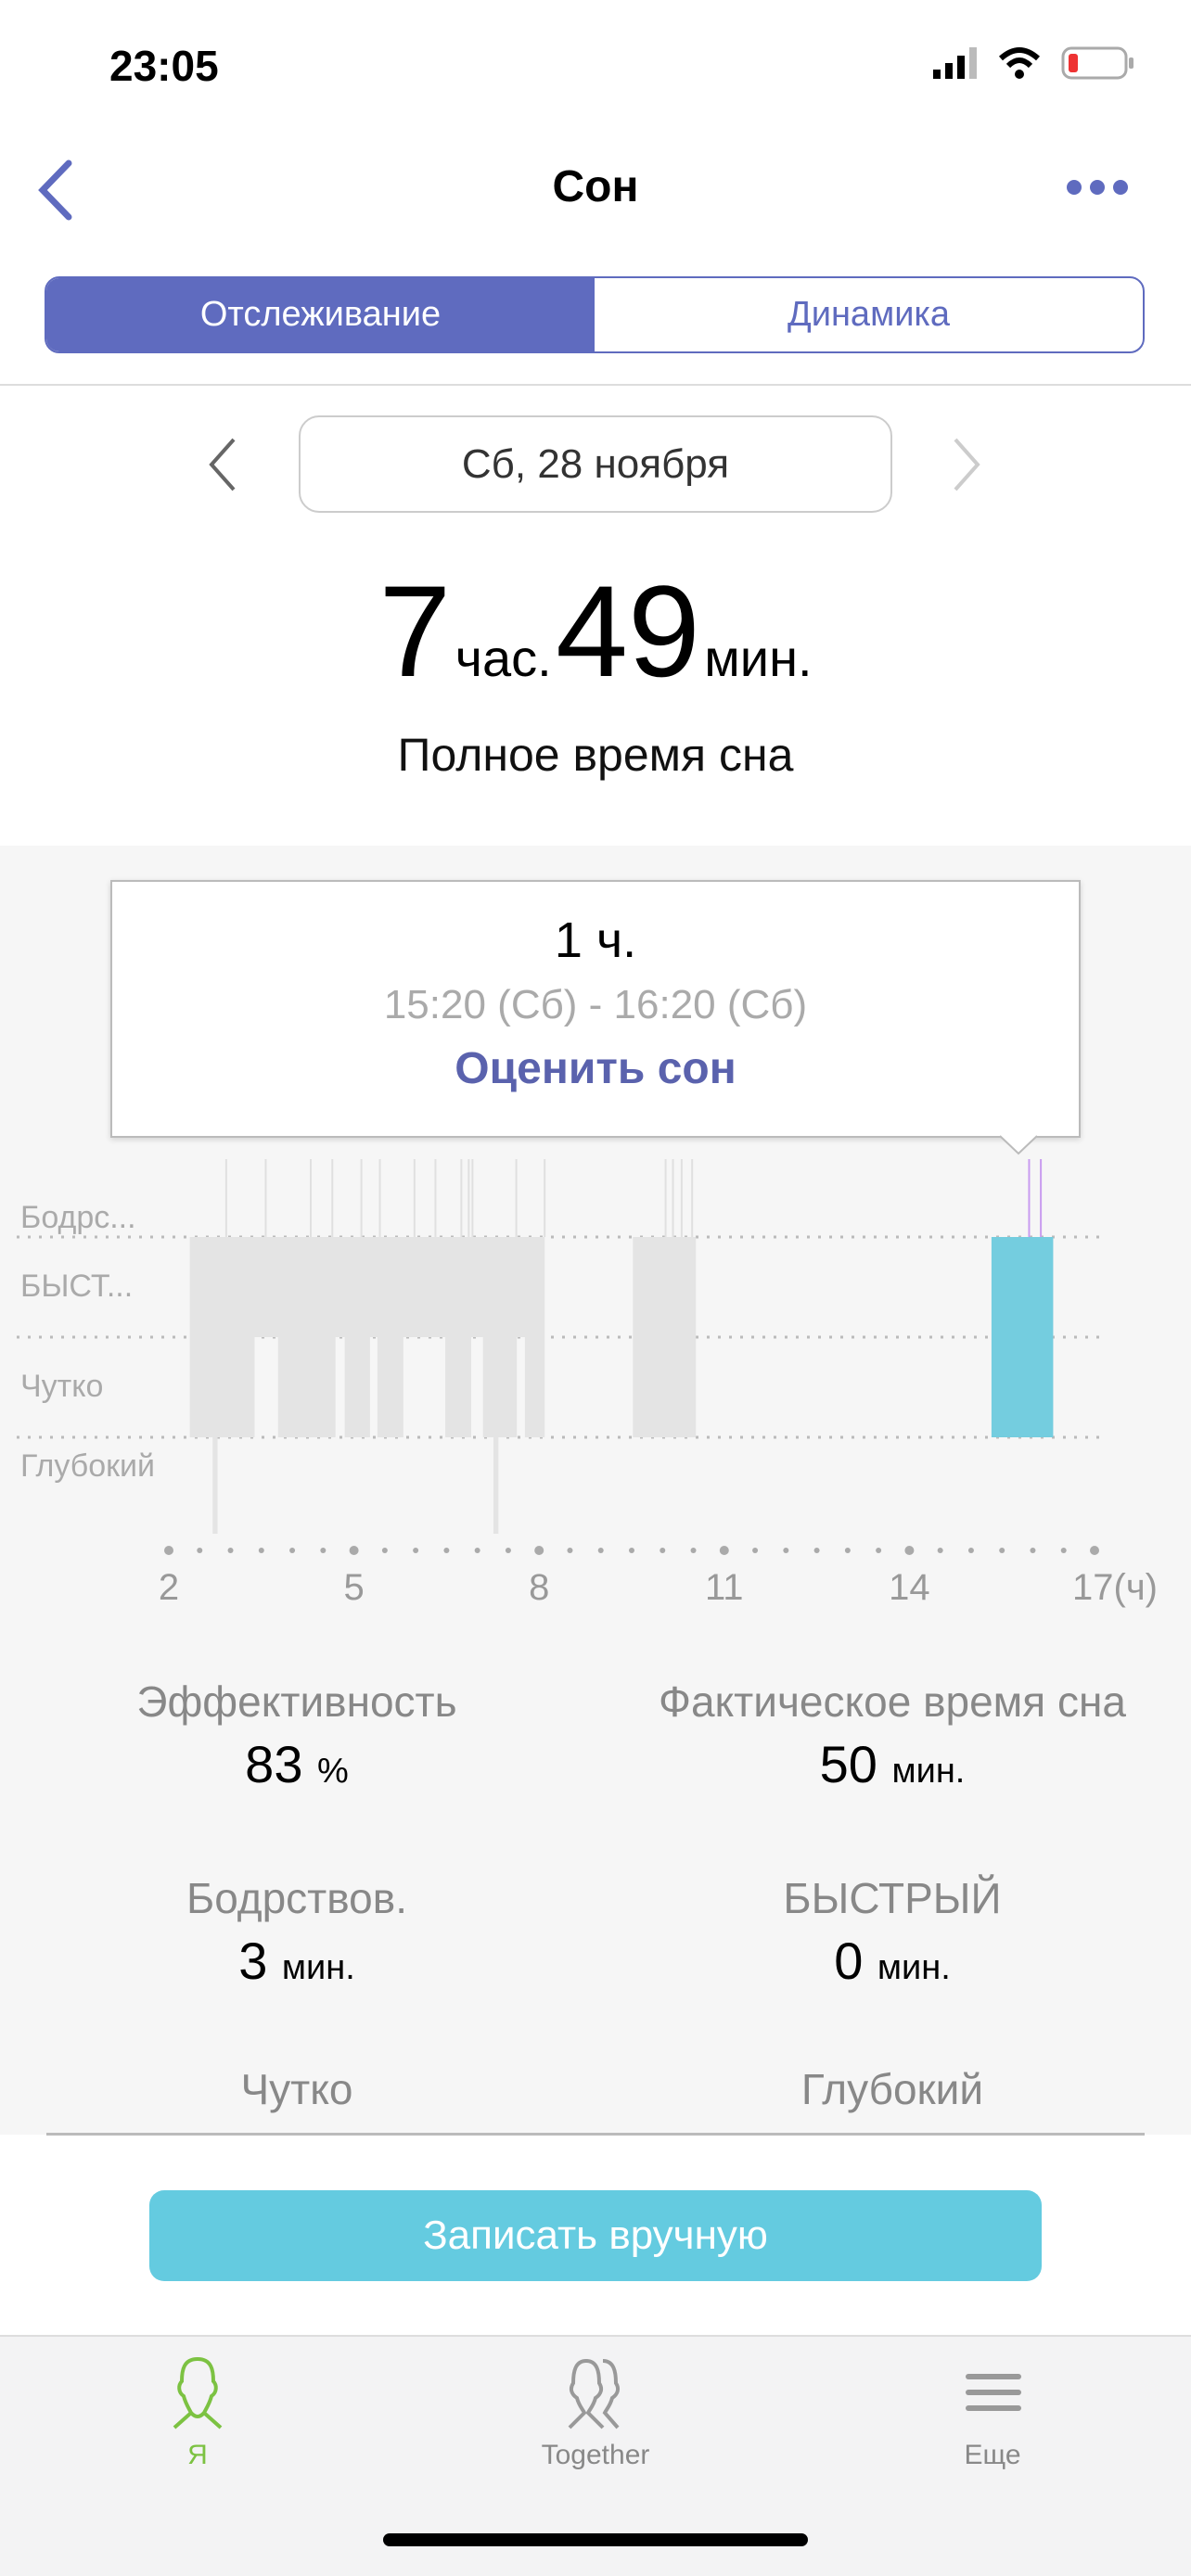 The width and height of the screenshot is (1191, 2576). Describe the element at coordinates (595, 1004) in the screenshot. I see `tooltip-range: 15:20 (Сб) - 16:20 (Сб)` at that location.